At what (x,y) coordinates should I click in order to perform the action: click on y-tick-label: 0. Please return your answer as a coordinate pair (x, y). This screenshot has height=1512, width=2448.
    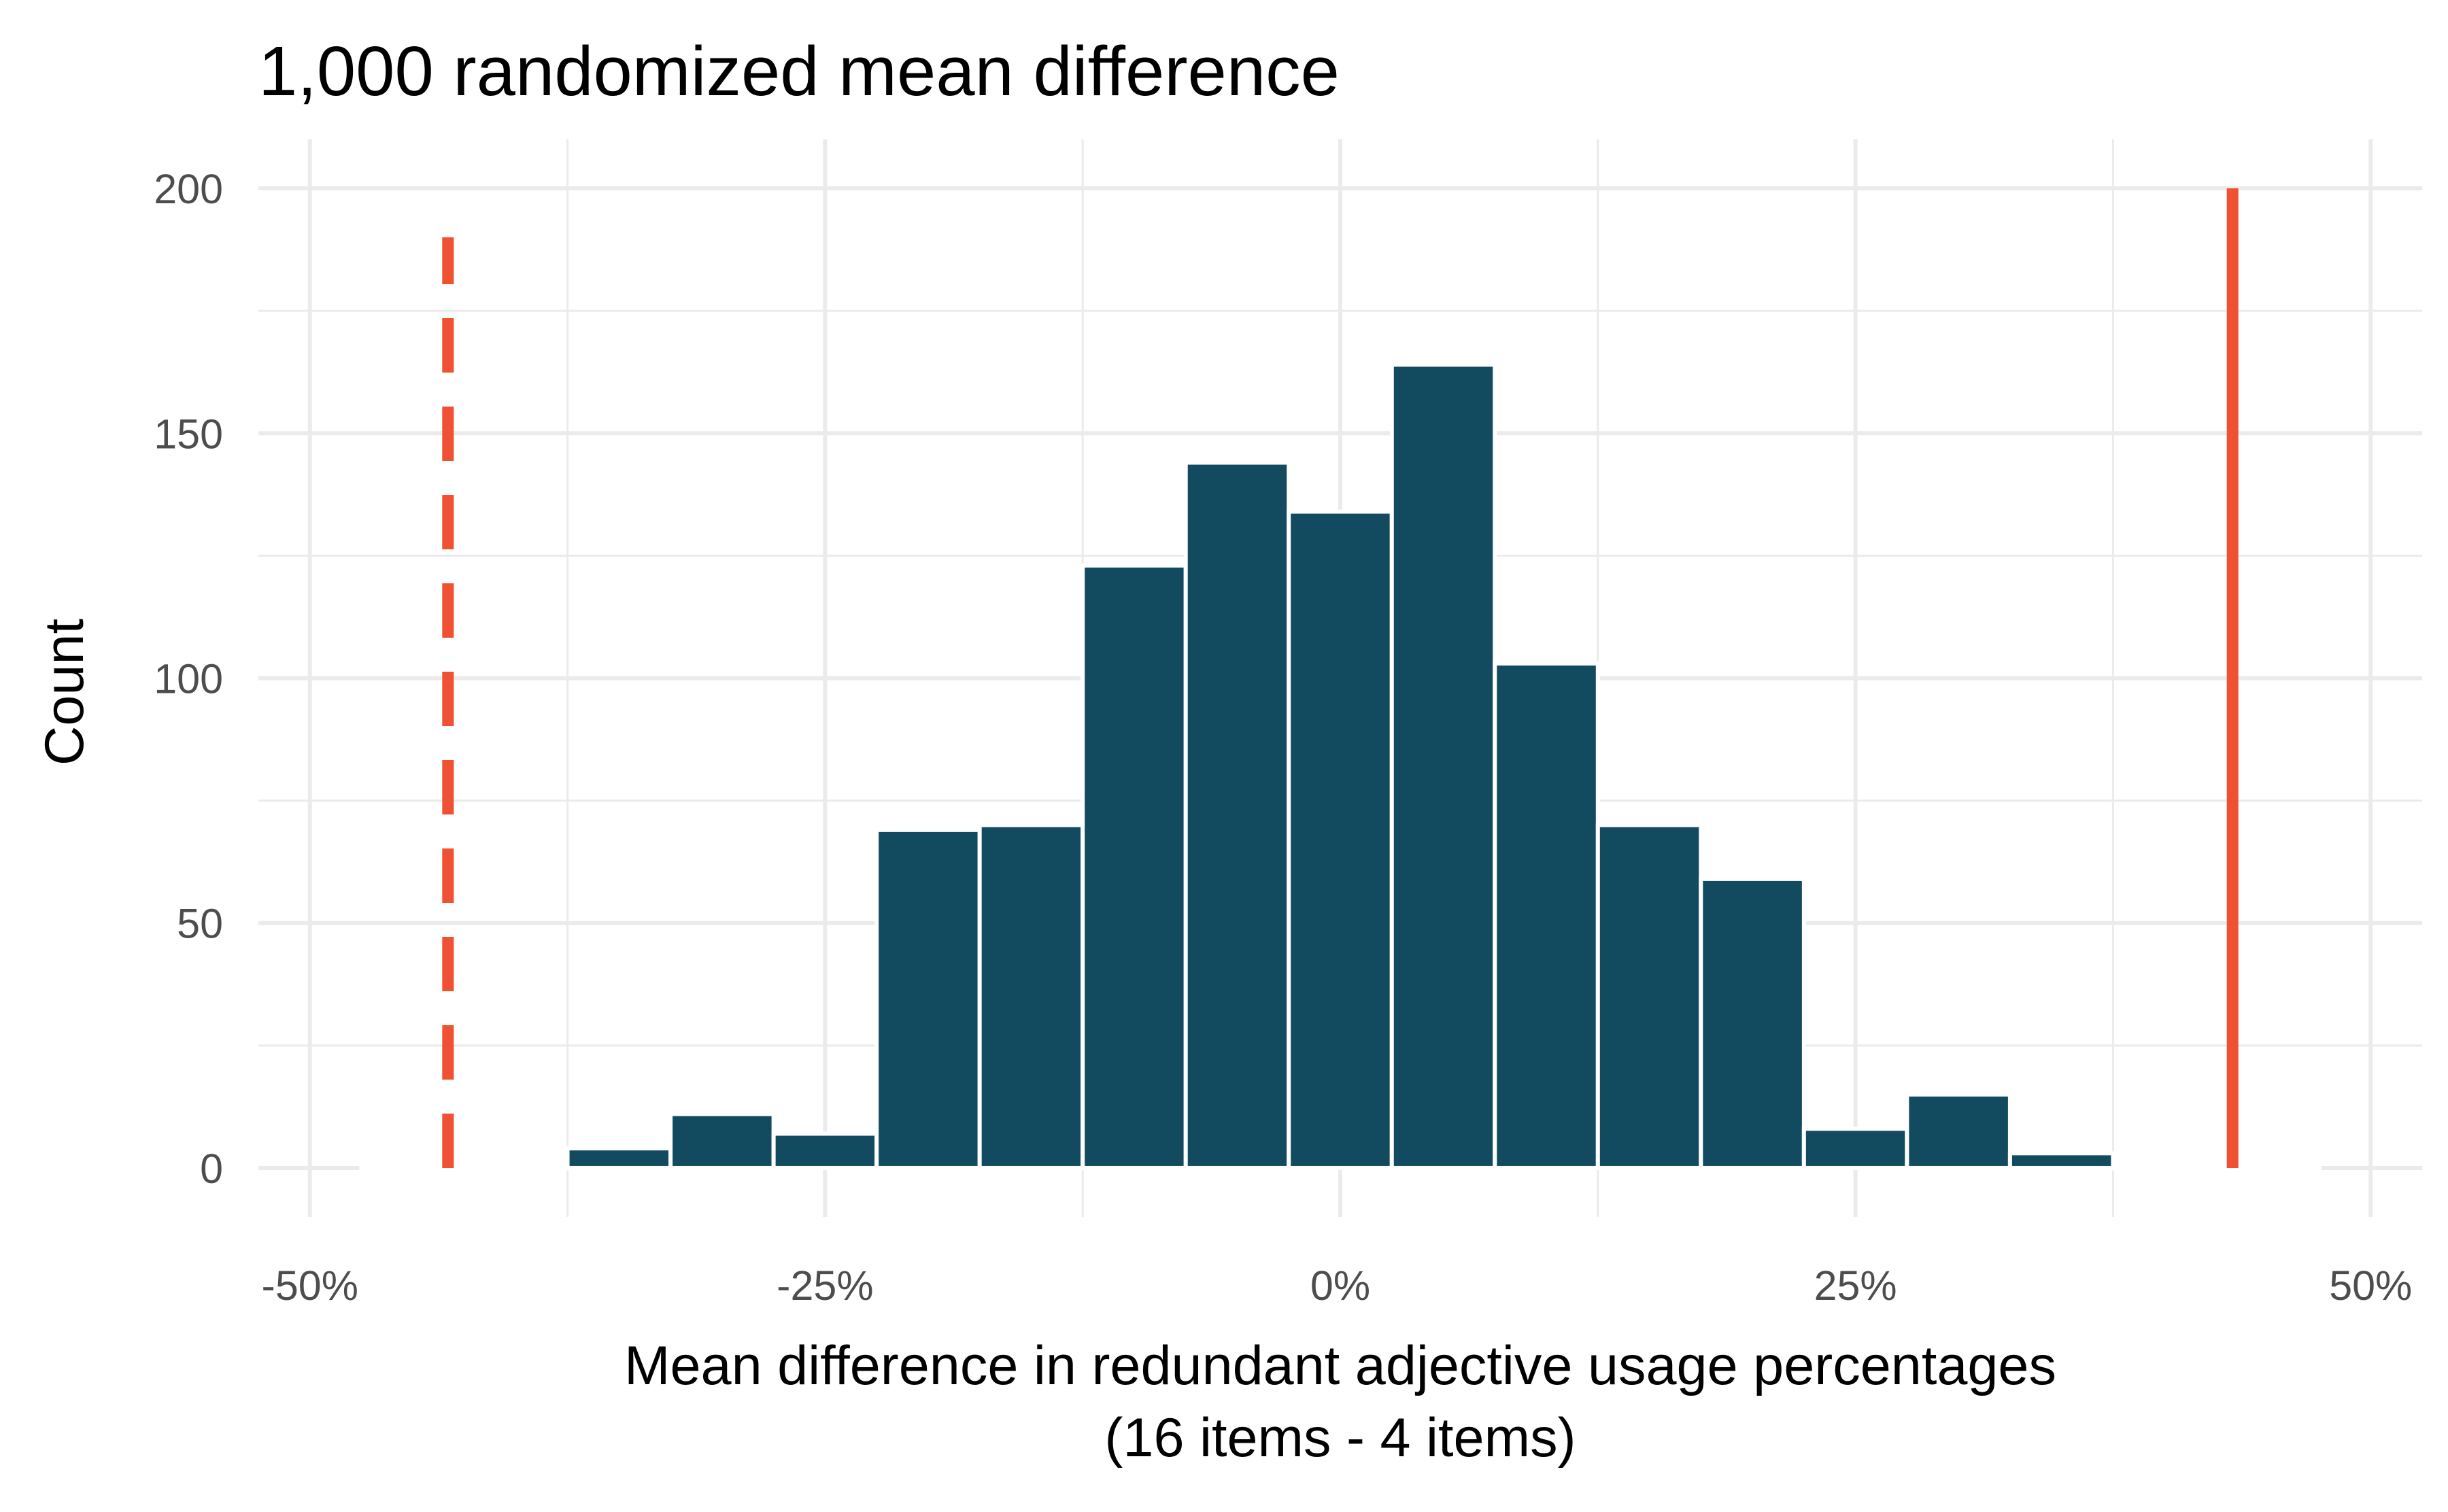
    Looking at the image, I should click on (212, 1169).